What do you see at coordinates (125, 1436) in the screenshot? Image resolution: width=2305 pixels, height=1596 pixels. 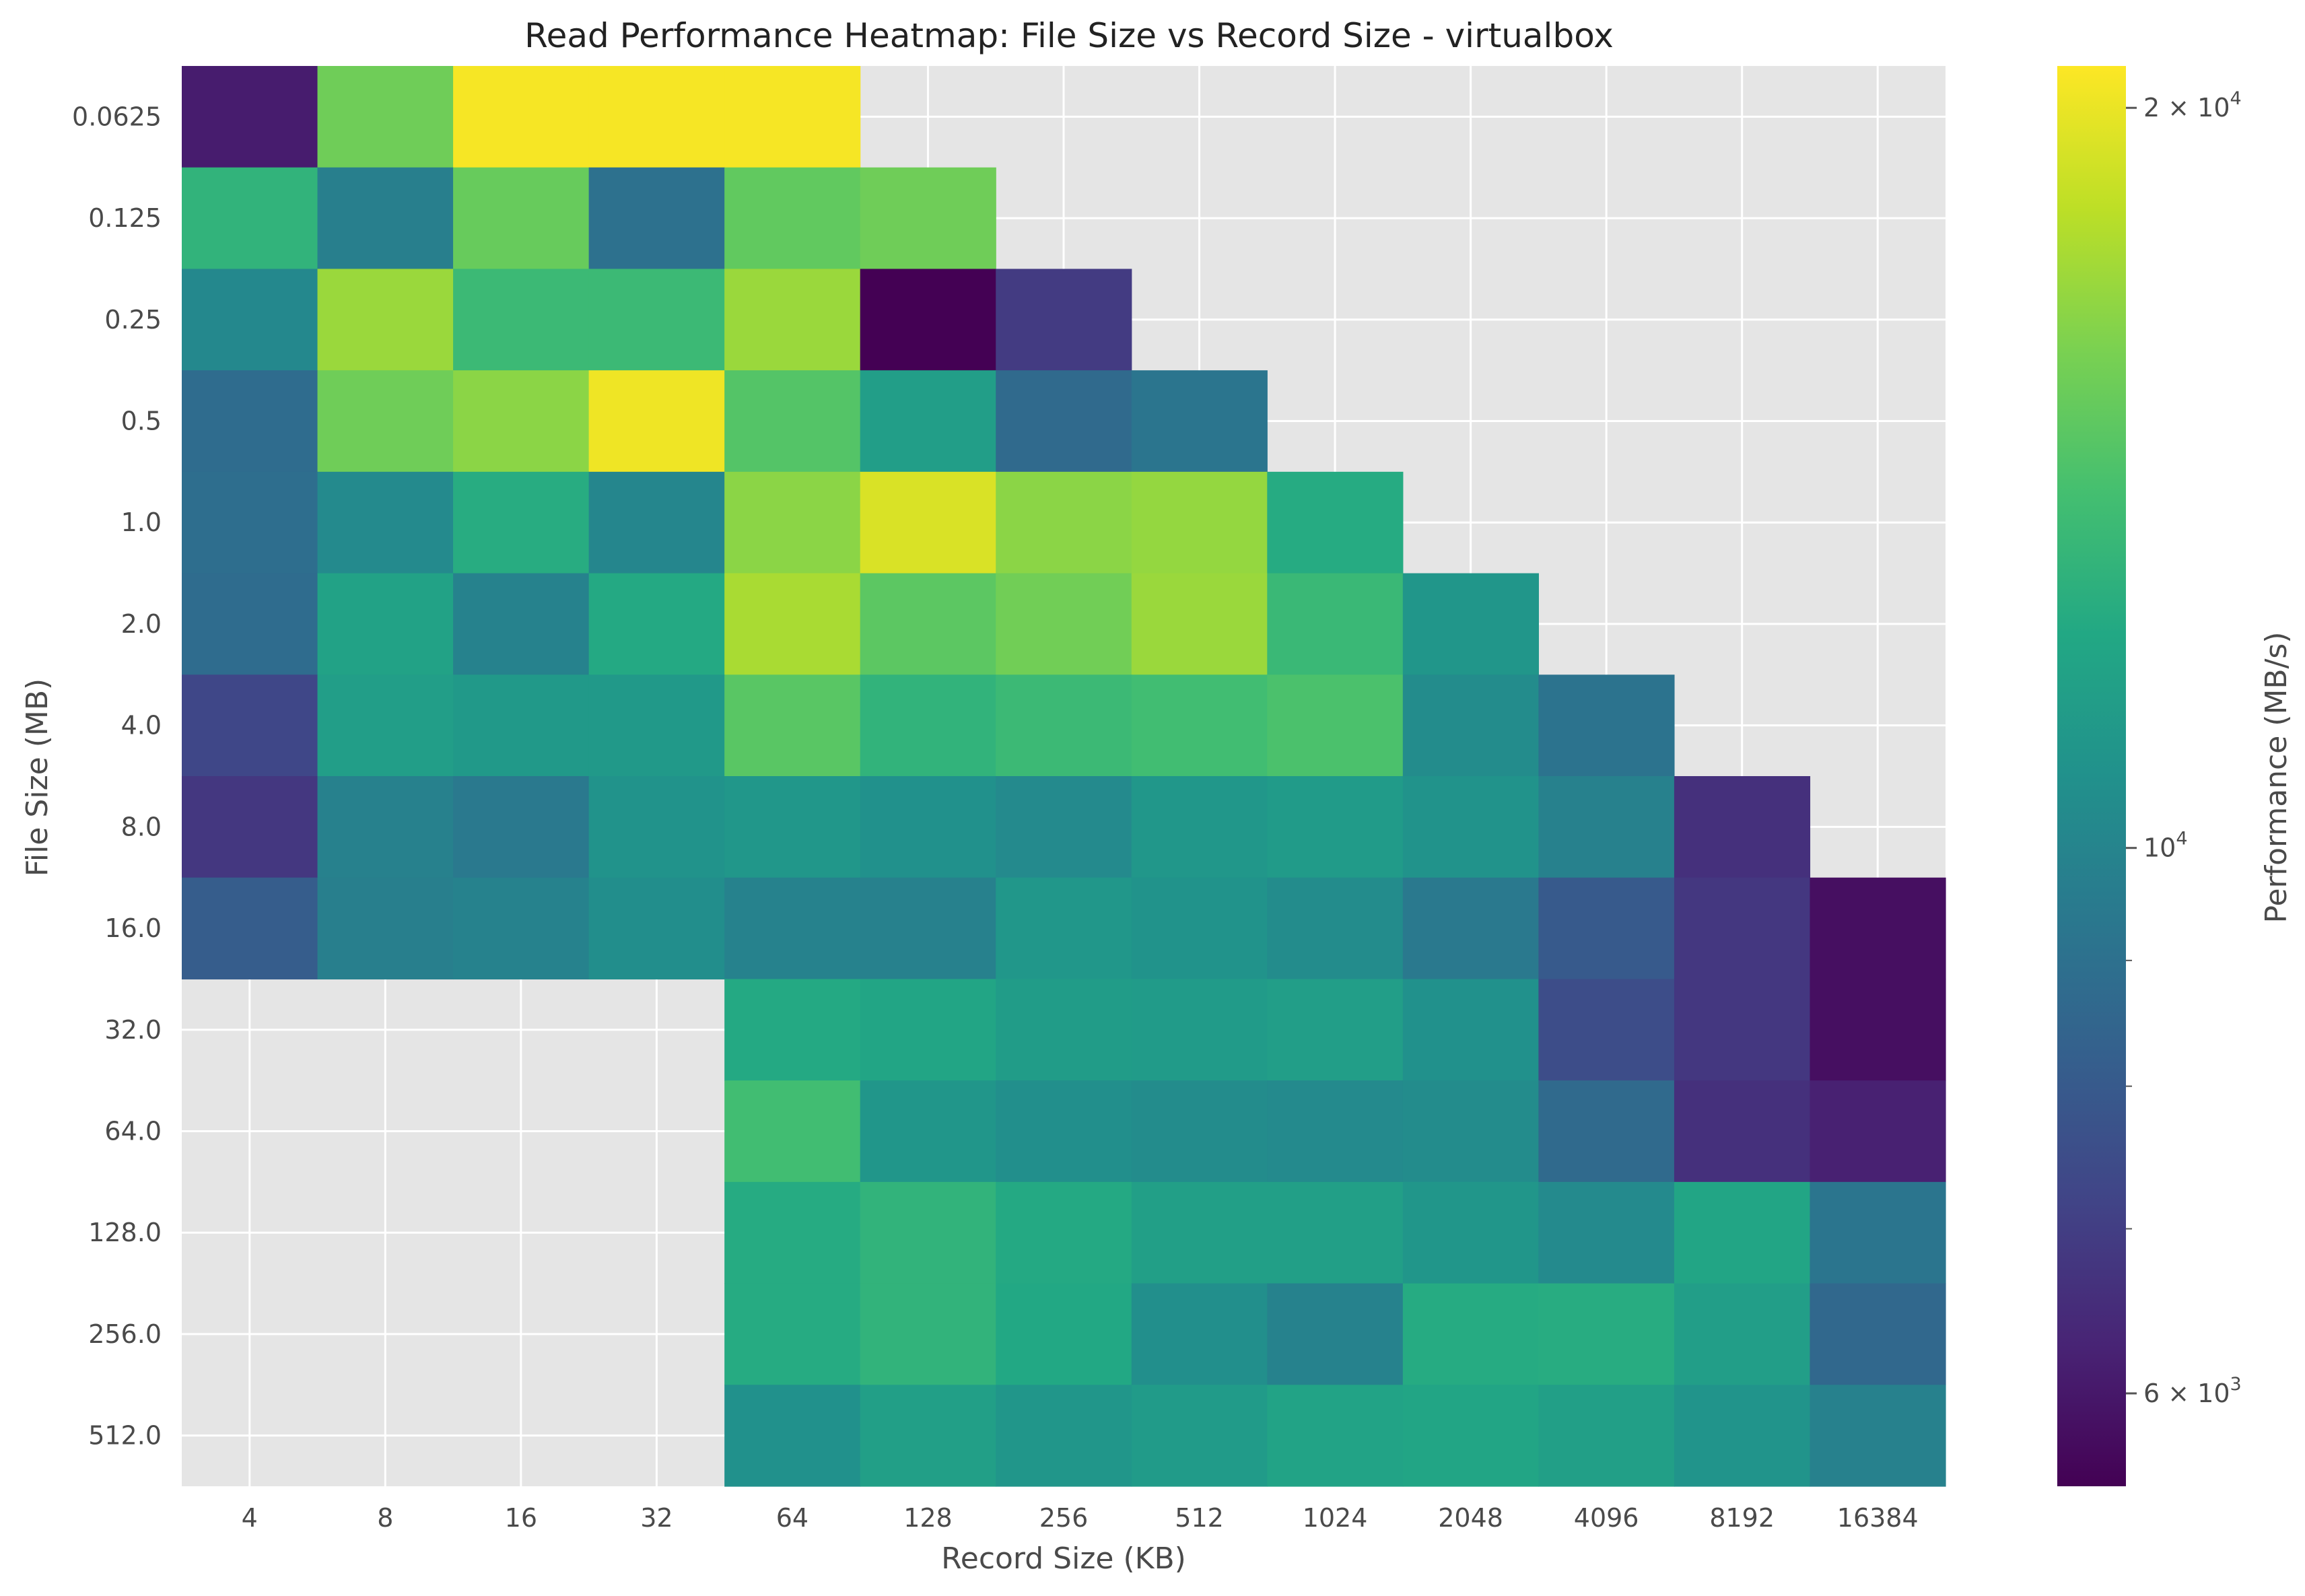 I see `y-tick-label: 512.0` at bounding box center [125, 1436].